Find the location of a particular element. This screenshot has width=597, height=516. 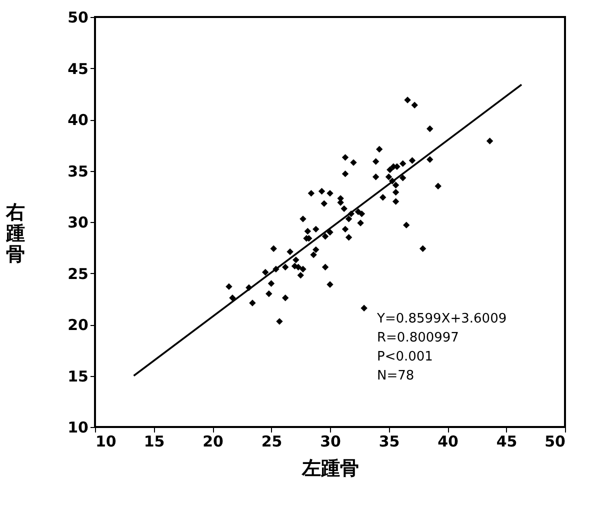

y-tick-label: 50 is located at coordinates (78, 17).